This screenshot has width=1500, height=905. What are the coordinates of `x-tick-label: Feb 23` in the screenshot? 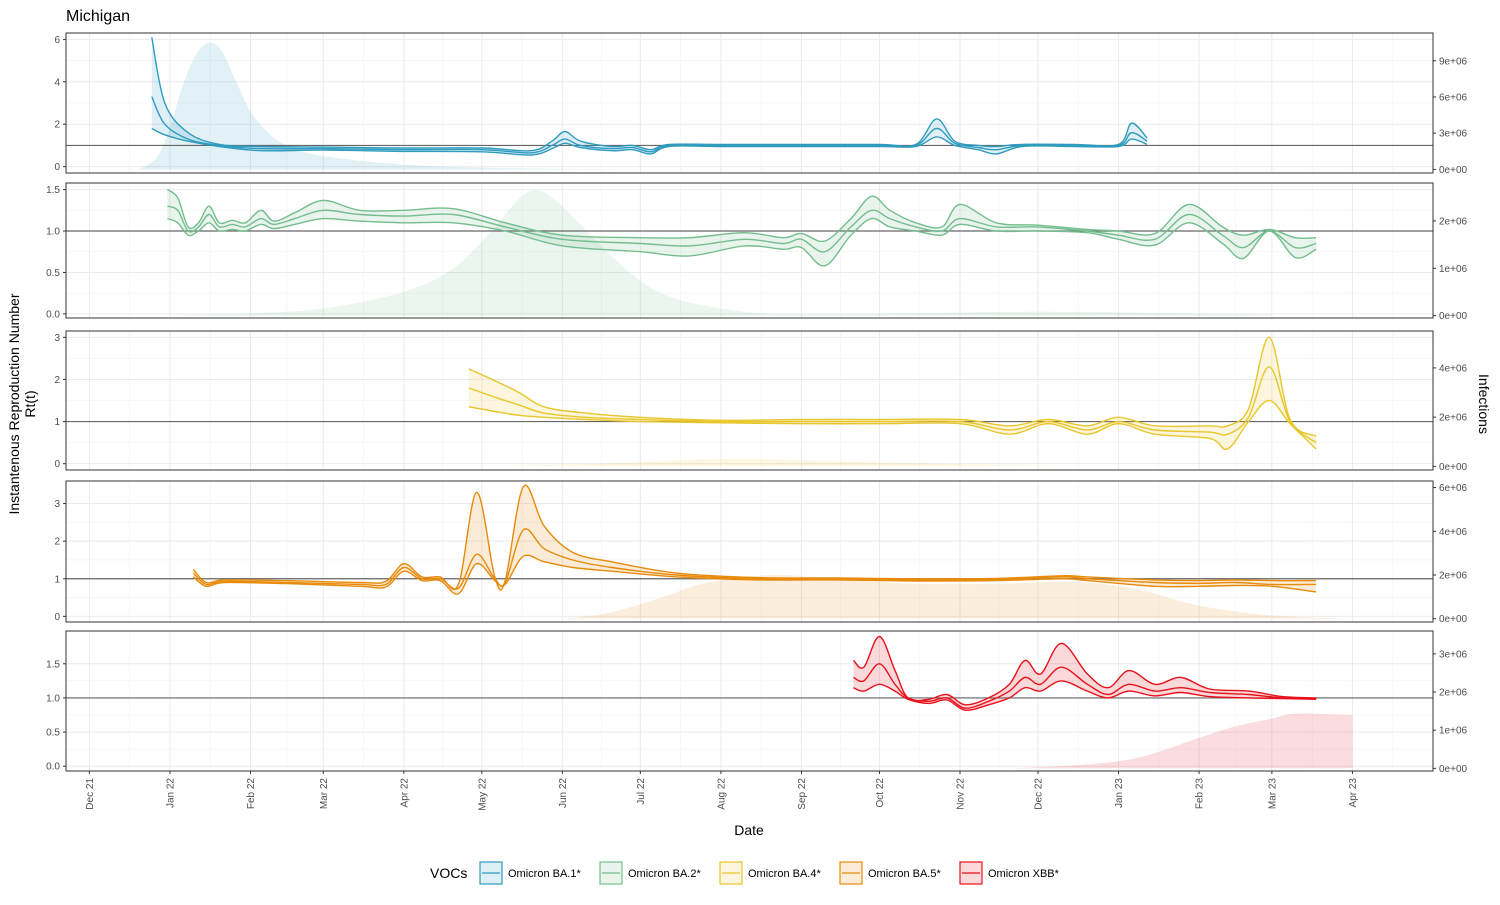 It's located at (1200, 794).